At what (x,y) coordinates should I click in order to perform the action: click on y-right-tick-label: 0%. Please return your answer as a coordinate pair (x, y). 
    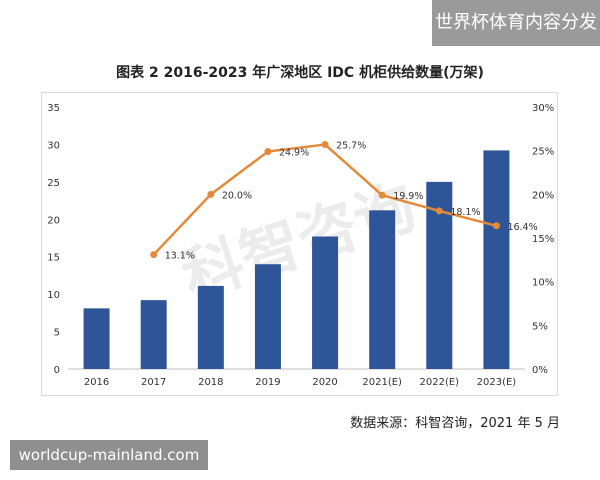
    Looking at the image, I should click on (540, 370).